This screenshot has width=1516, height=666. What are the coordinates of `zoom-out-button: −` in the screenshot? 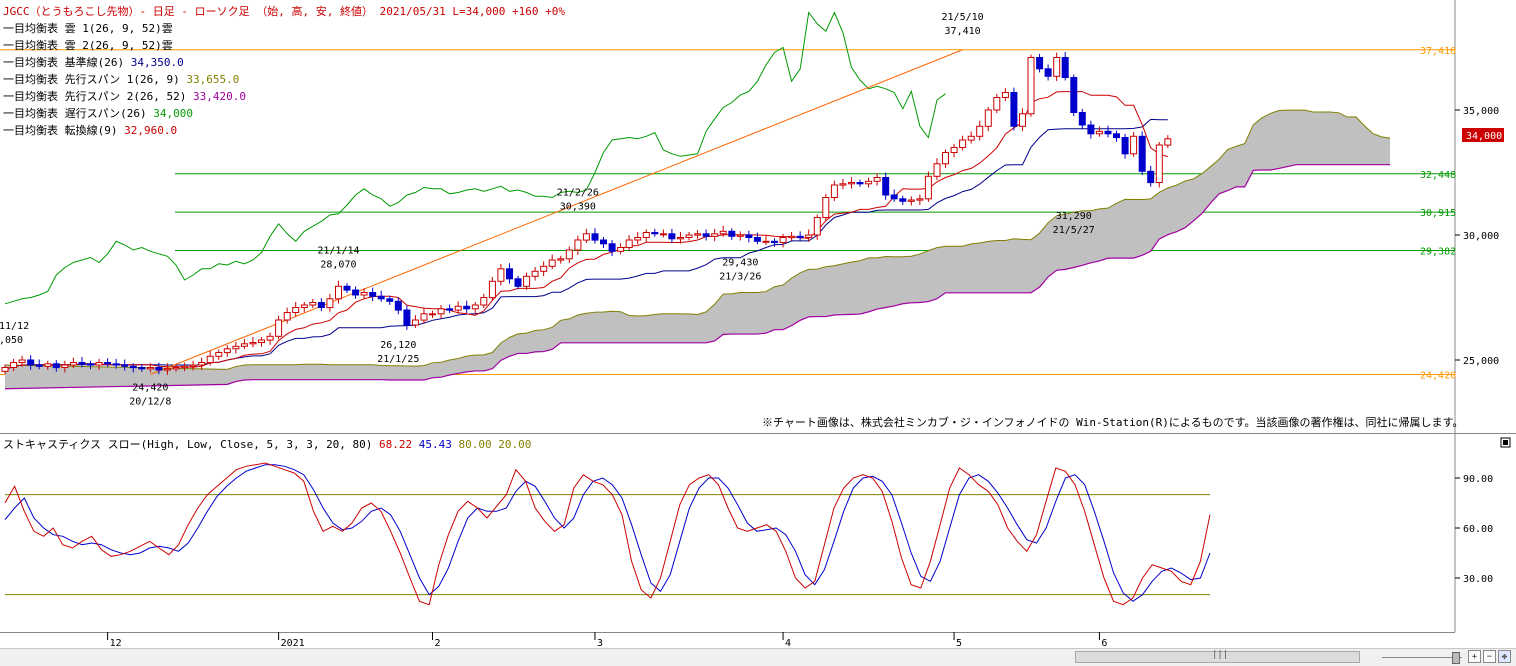 It's located at (1489, 656).